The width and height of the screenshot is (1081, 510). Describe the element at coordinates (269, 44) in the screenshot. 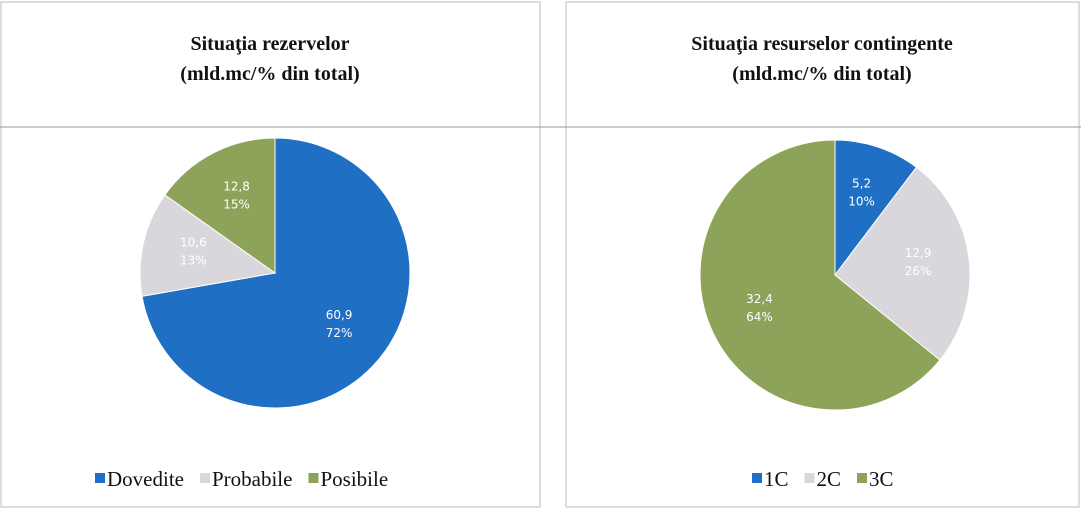

I see `chart-title: Situaţia rezervelor` at that location.